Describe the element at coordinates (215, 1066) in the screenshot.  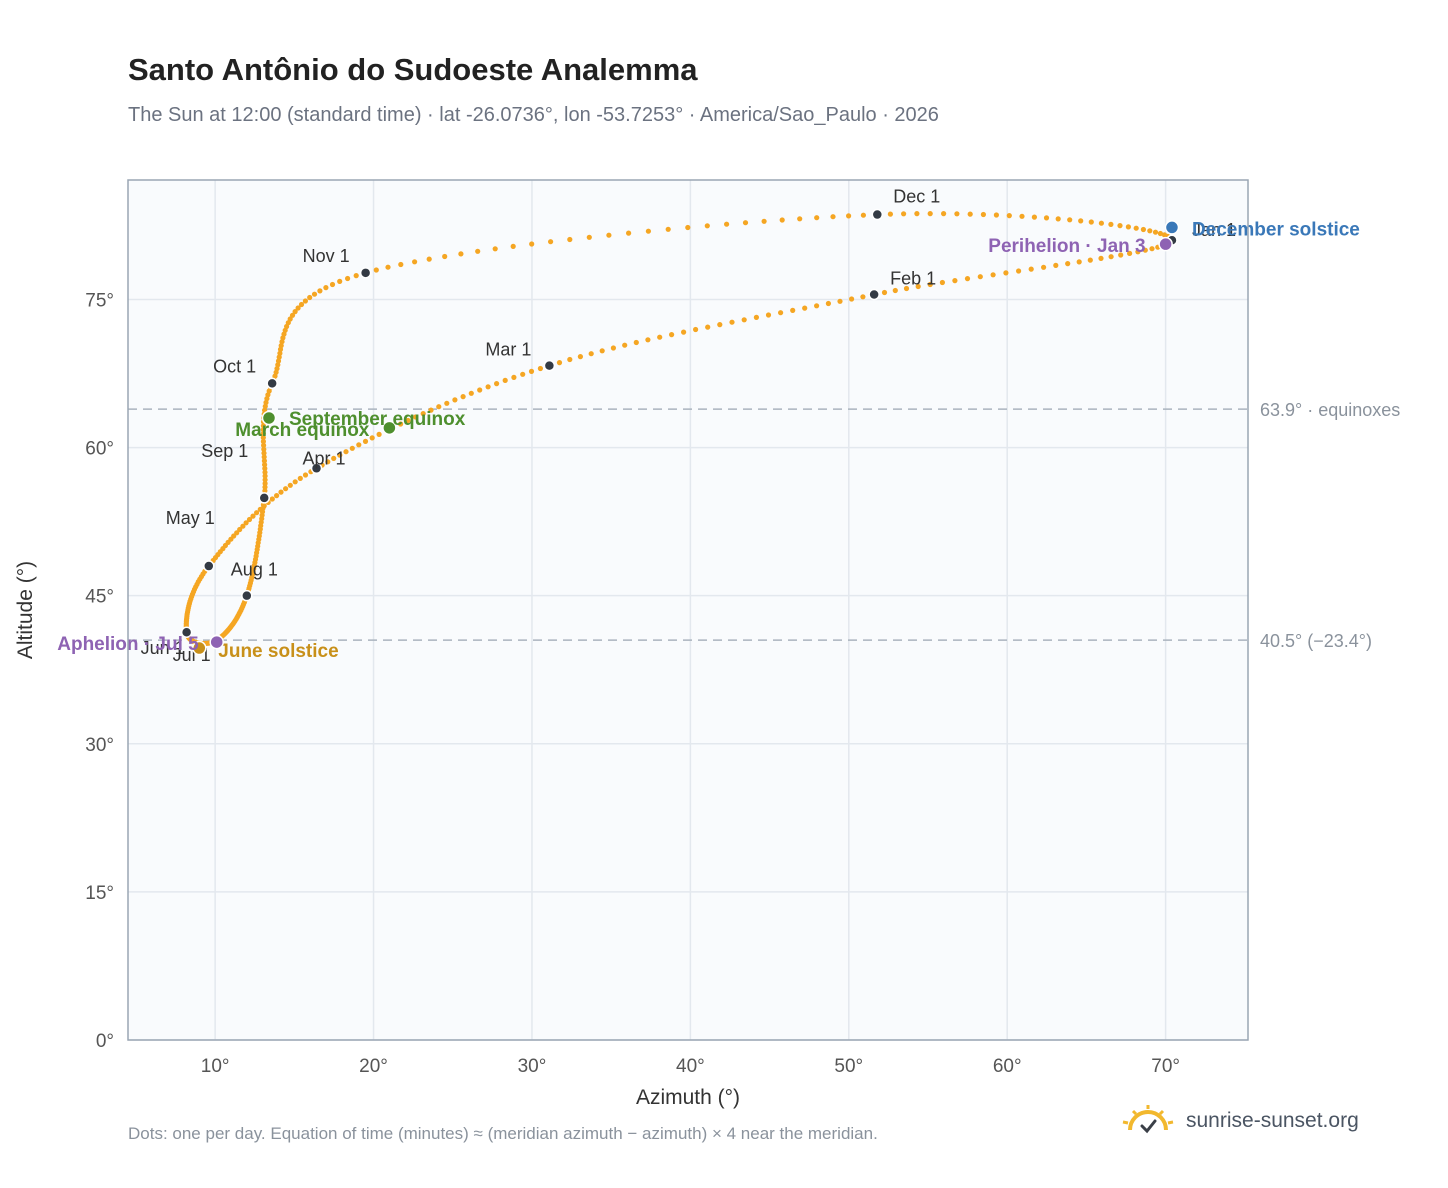
I see `x-tick-label: 10°` at that location.